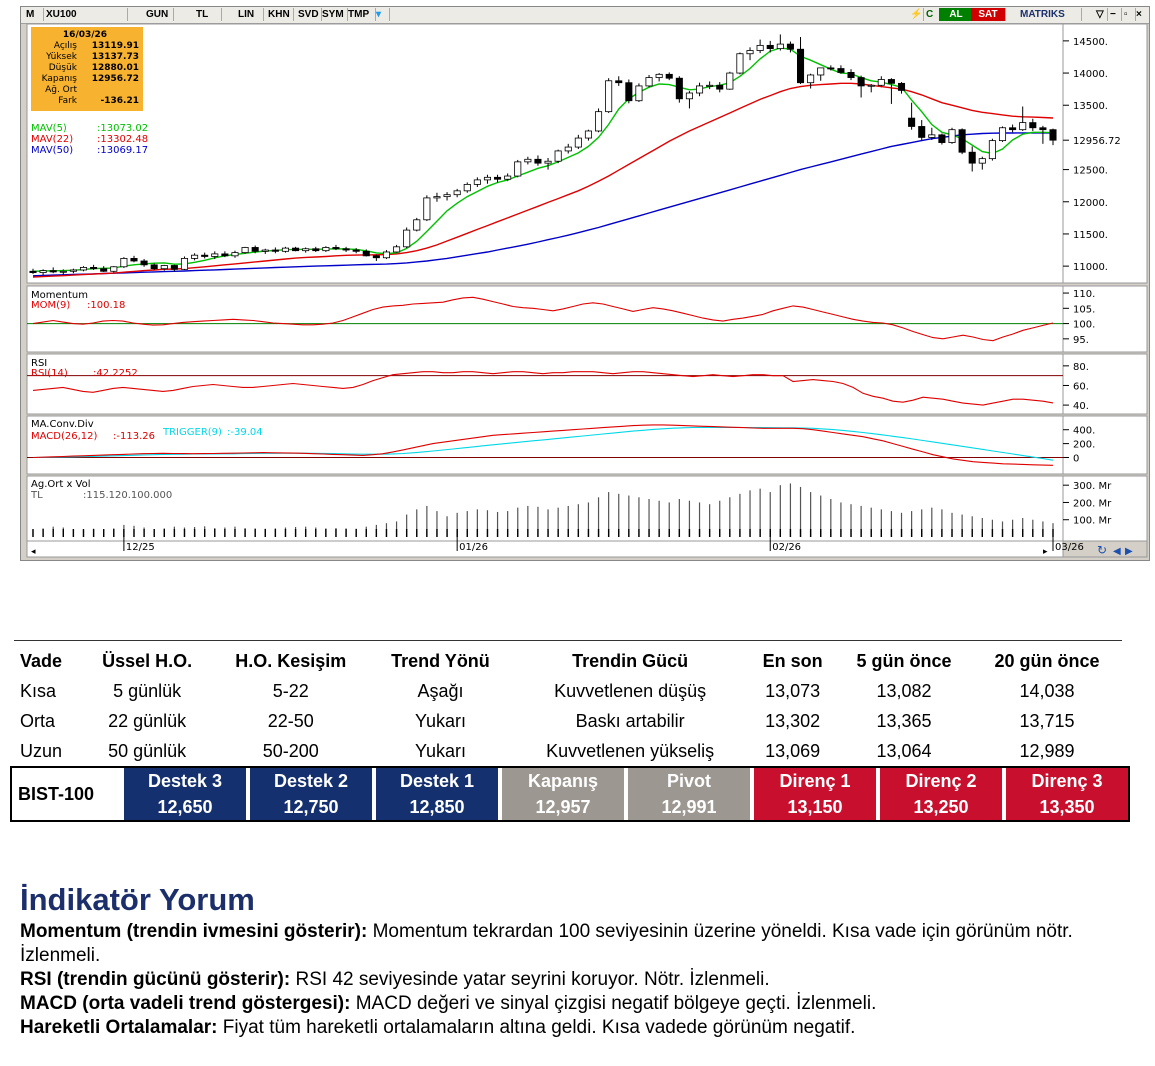  Describe the element at coordinates (1128, 14) in the screenshot. I see `restore-icon: ▫` at that location.